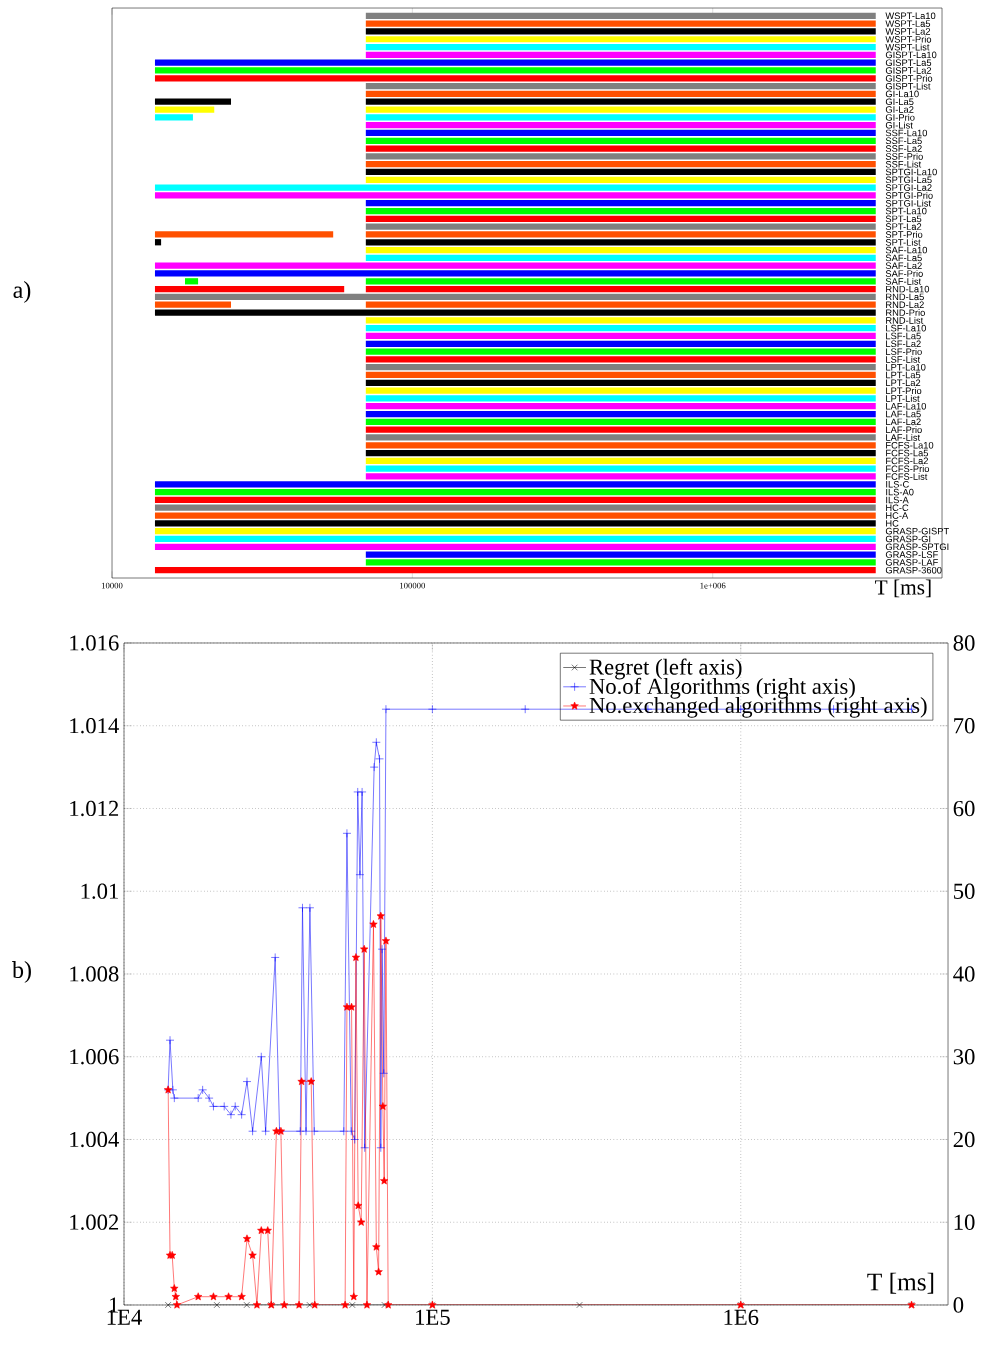  I want to click on y-tick-label: GRASP-GISPT, so click(917, 531).